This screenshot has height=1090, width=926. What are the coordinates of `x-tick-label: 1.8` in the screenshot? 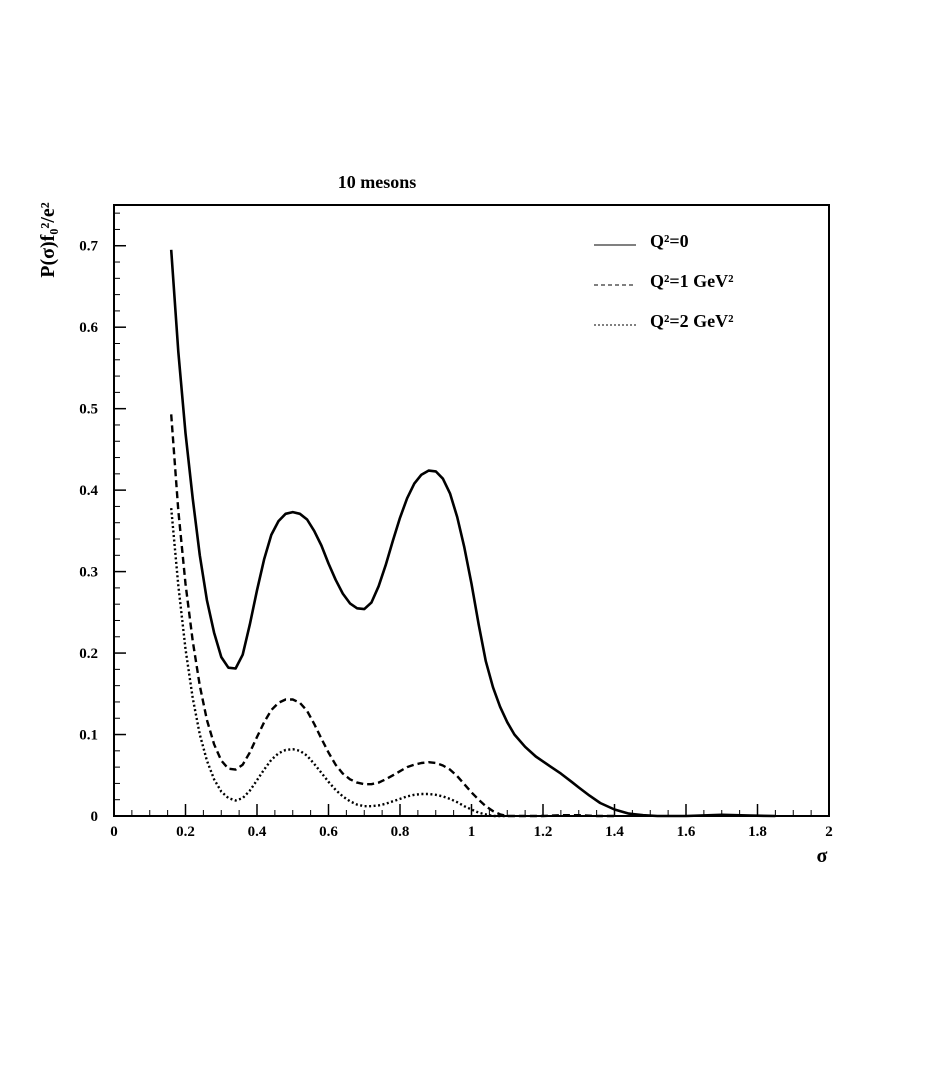 It's located at (757, 832).